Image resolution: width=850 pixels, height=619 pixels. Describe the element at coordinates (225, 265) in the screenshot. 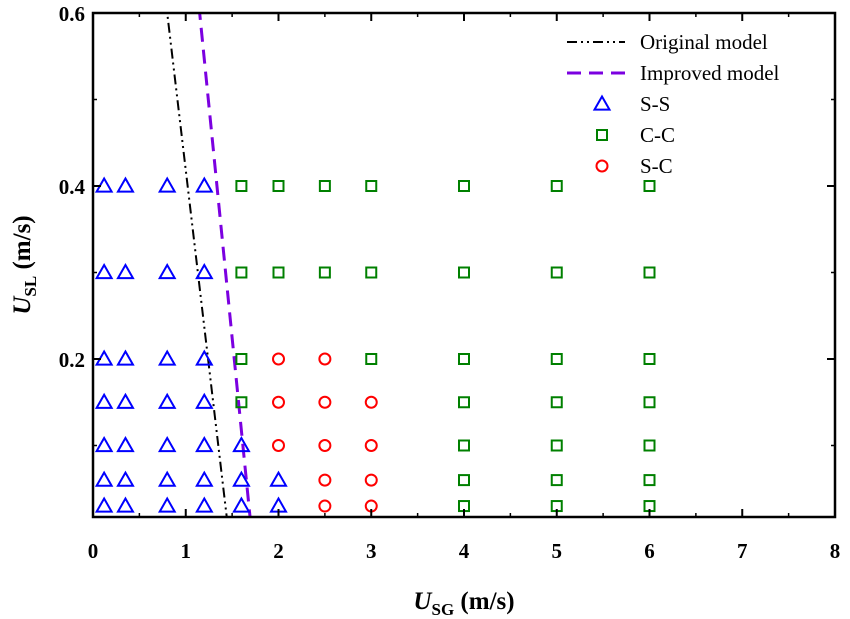

I see `improved-model-line` at that location.